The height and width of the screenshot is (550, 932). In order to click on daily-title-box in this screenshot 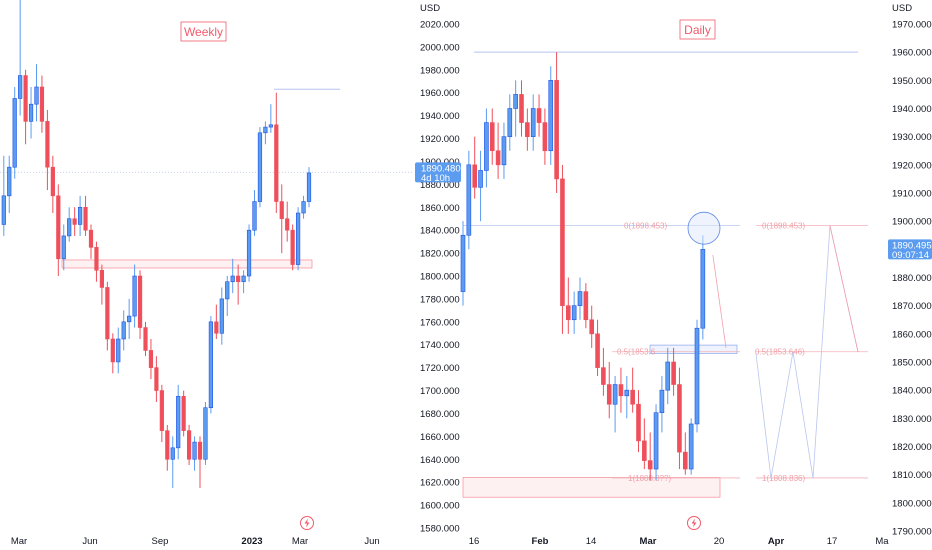, I will do `click(697, 29)`.